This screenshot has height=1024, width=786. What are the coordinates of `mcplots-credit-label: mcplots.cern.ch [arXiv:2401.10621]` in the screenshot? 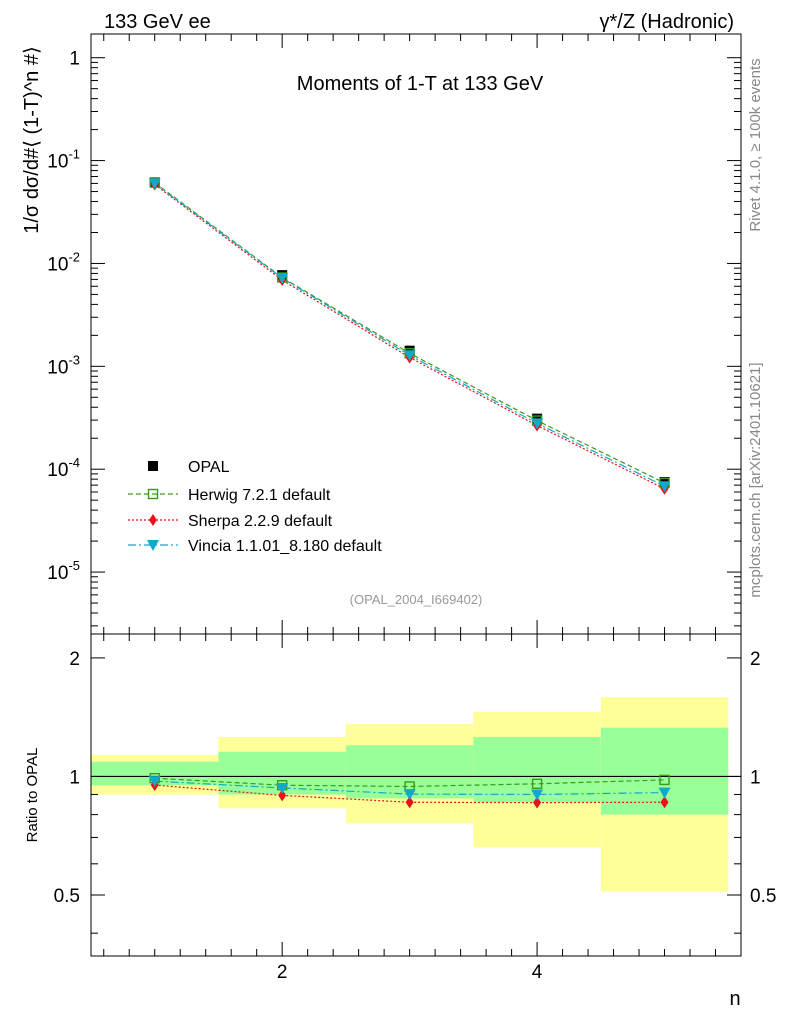 It's located at (755, 479).